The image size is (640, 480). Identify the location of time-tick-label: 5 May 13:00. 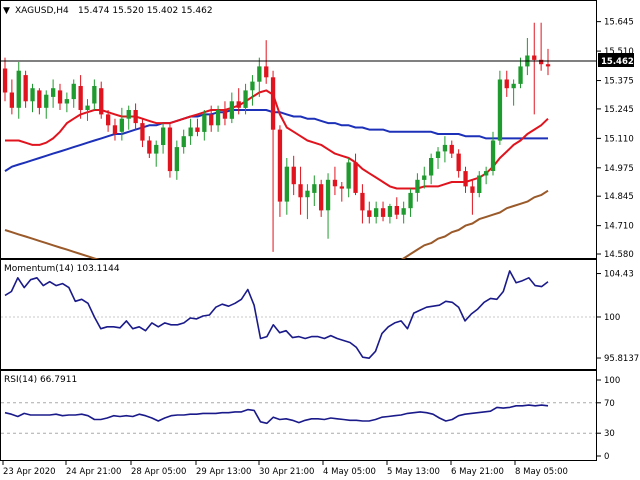
(413, 472).